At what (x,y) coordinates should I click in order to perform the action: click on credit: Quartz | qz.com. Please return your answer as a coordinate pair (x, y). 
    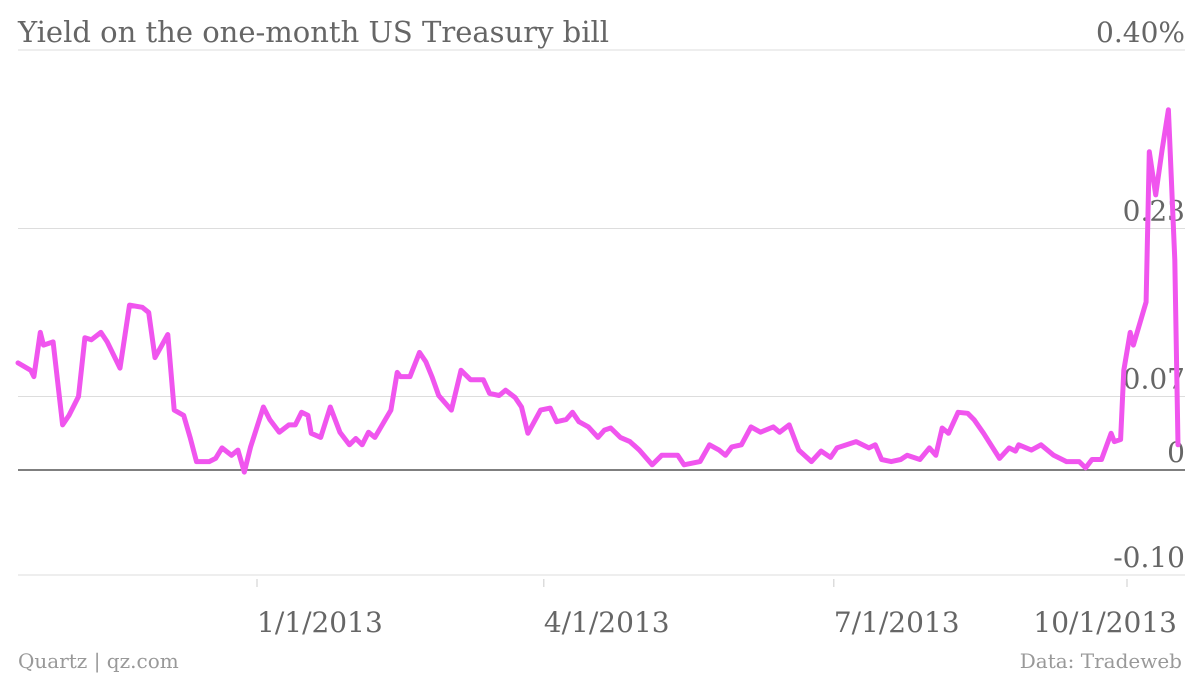
    Looking at the image, I should click on (98, 661).